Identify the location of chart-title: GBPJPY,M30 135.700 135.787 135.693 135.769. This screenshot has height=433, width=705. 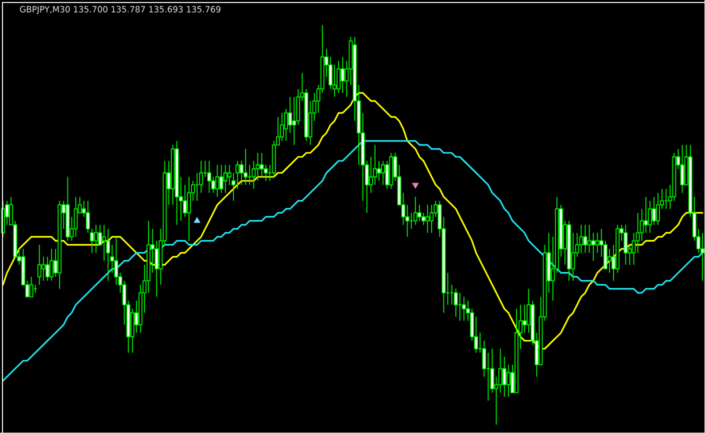
(120, 10).